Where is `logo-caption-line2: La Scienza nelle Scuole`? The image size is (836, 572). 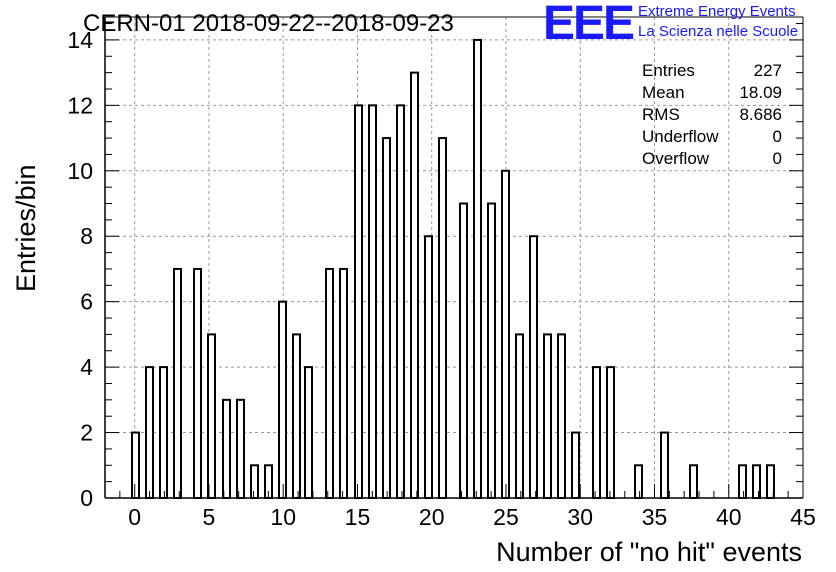 logo-caption-line2: La Scienza nelle Scuole is located at coordinates (718, 31).